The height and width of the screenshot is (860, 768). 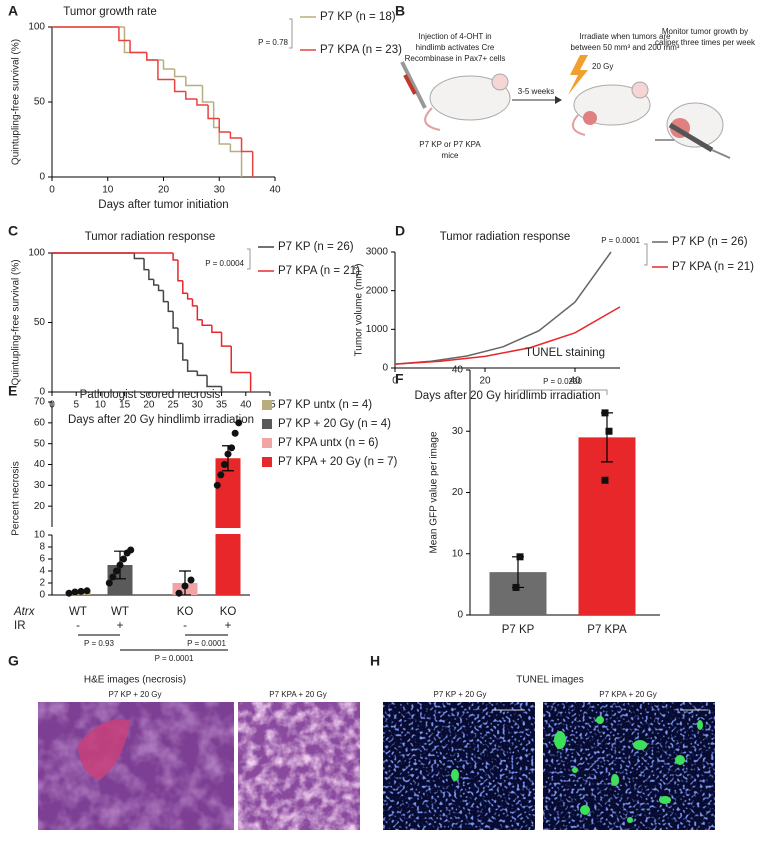 What do you see at coordinates (455, 47) in the screenshot?
I see `step-text: hindlimb activates Cre` at bounding box center [455, 47].